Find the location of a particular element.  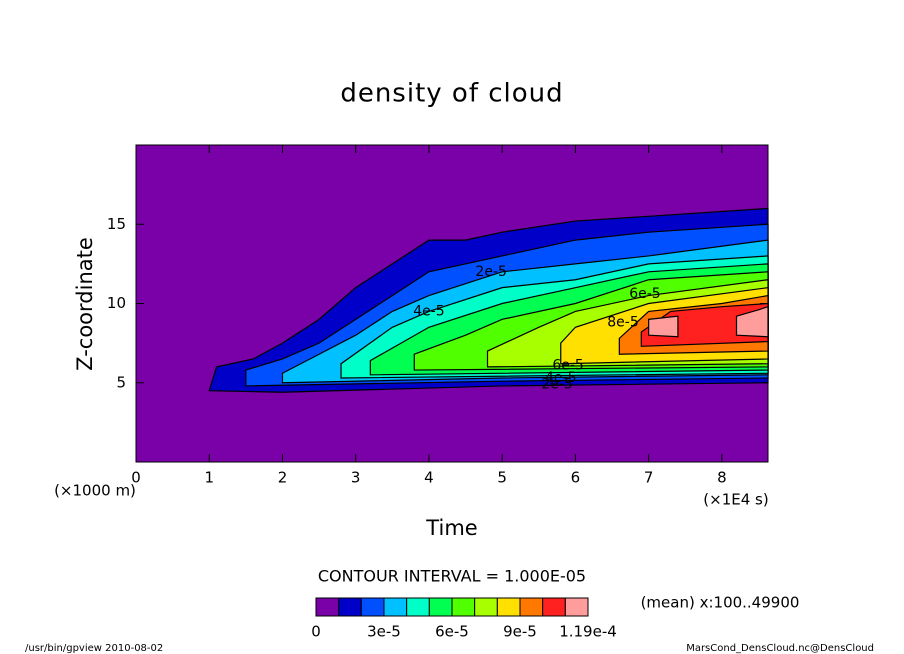

x-tick-label: 5 is located at coordinates (502, 478).